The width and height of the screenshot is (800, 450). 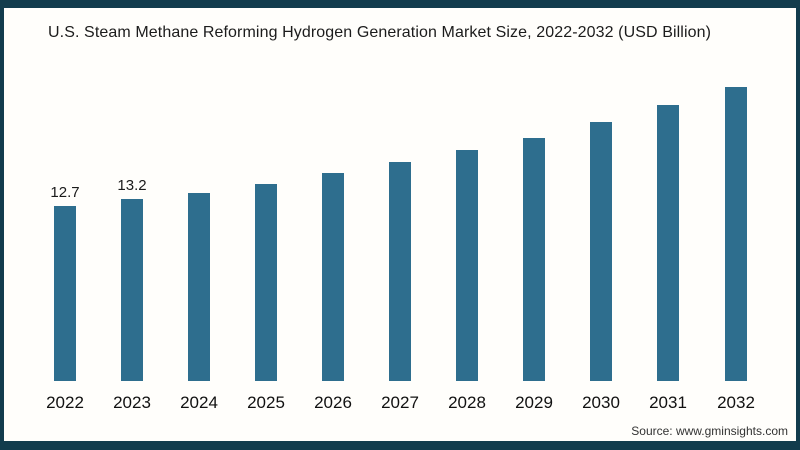 What do you see at coordinates (736, 234) in the screenshot?
I see `bar-2032` at bounding box center [736, 234].